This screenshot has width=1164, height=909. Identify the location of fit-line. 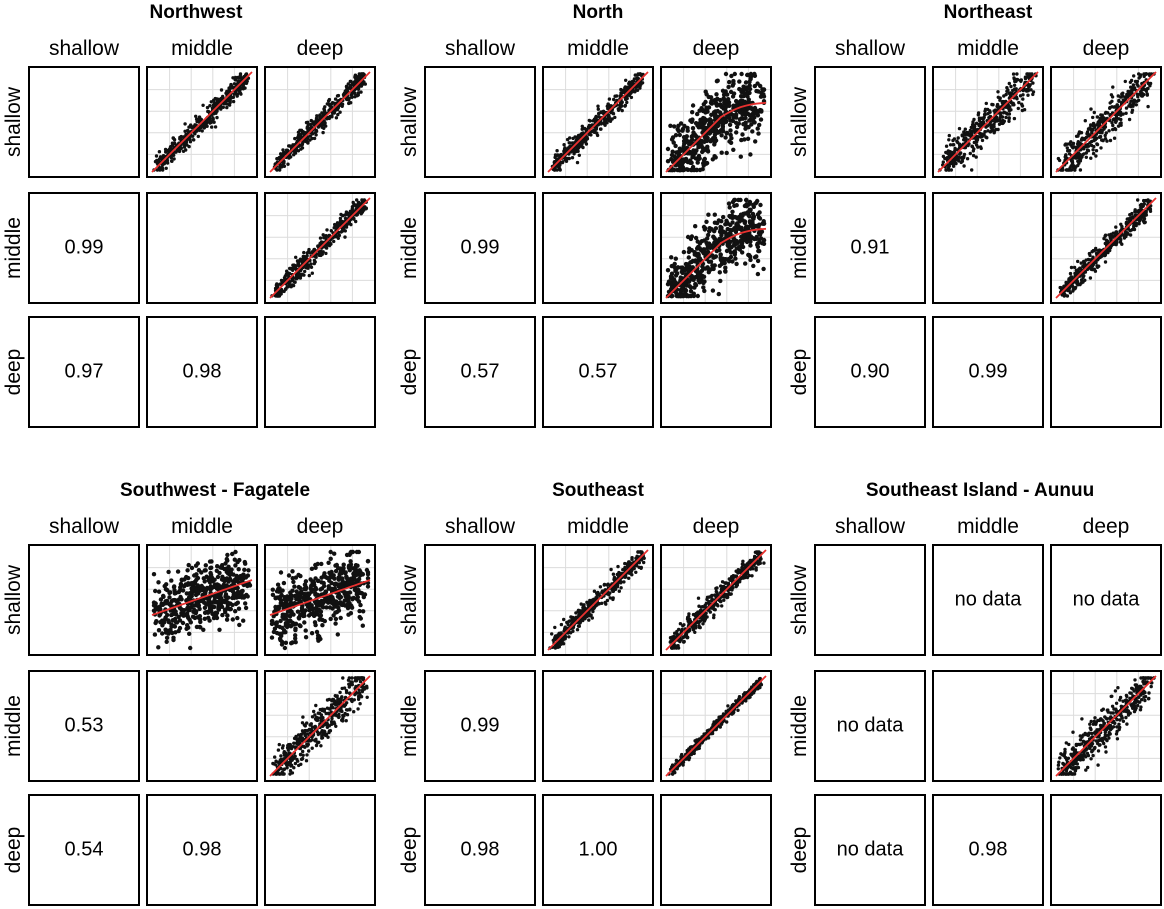
(202, 122).